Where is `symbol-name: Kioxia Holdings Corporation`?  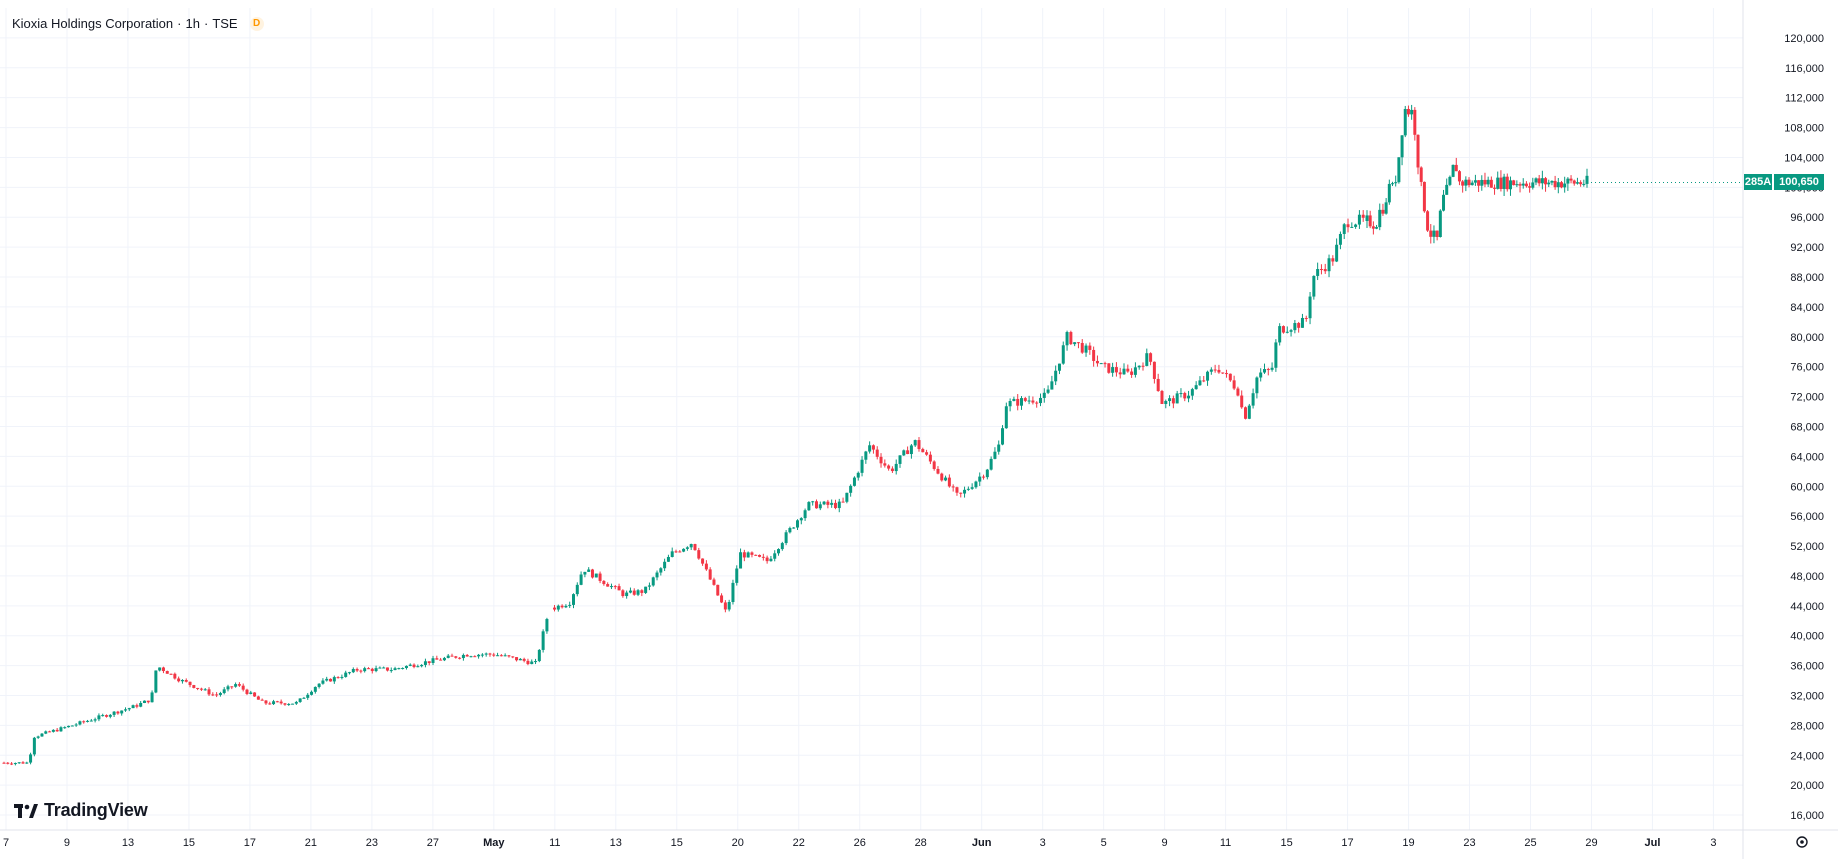
symbol-name: Kioxia Holdings Corporation is located at coordinates (93, 23).